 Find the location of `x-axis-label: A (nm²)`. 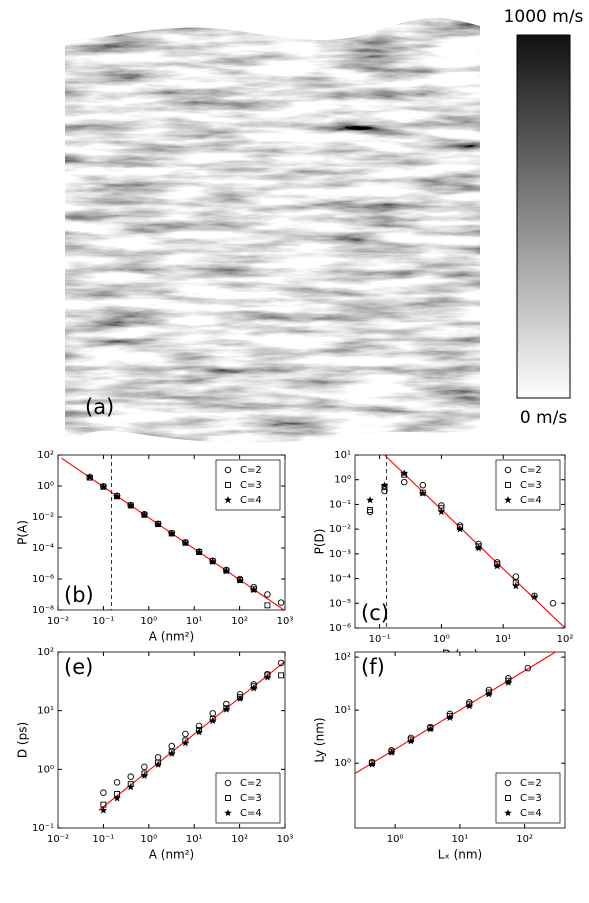

x-axis-label: A (nm²) is located at coordinates (172, 637).